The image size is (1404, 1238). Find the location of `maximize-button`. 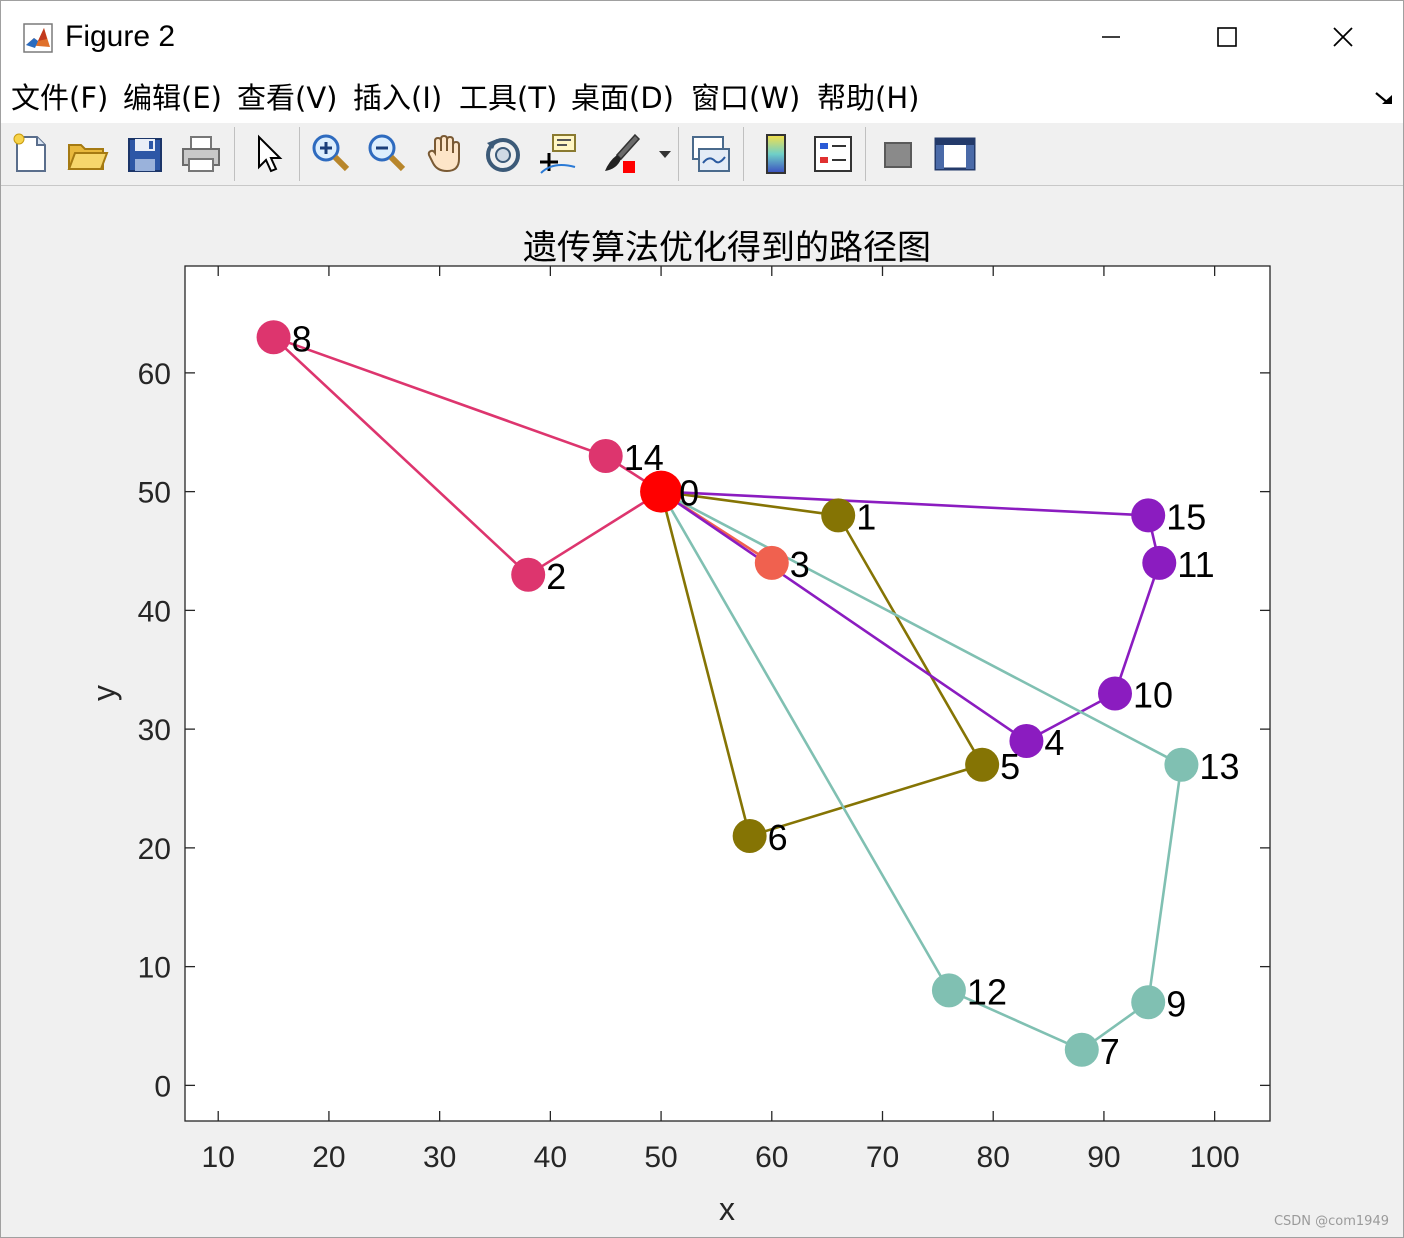

maximize-button is located at coordinates (1227, 37).